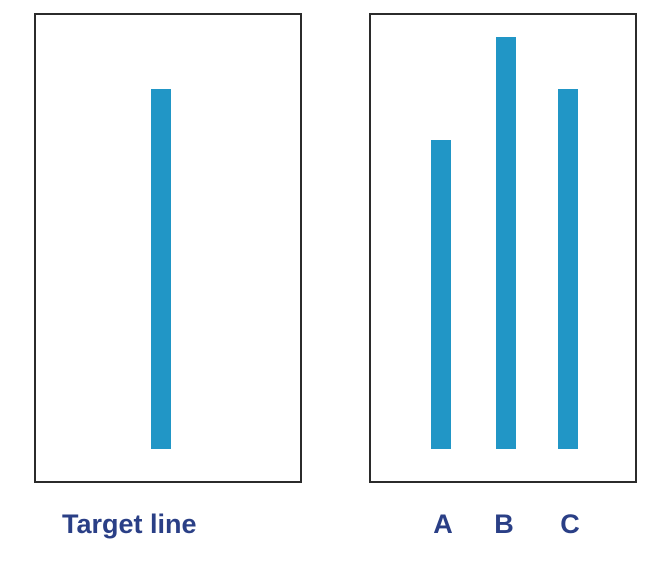 The width and height of the screenshot is (668, 563). Describe the element at coordinates (129, 524) in the screenshot. I see `target-line-label: Target line` at that location.